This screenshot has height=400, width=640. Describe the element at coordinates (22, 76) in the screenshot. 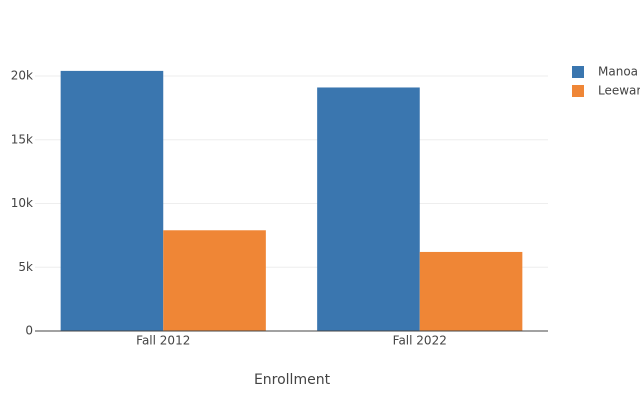

I see `y-tick-label: 20k` at that location.